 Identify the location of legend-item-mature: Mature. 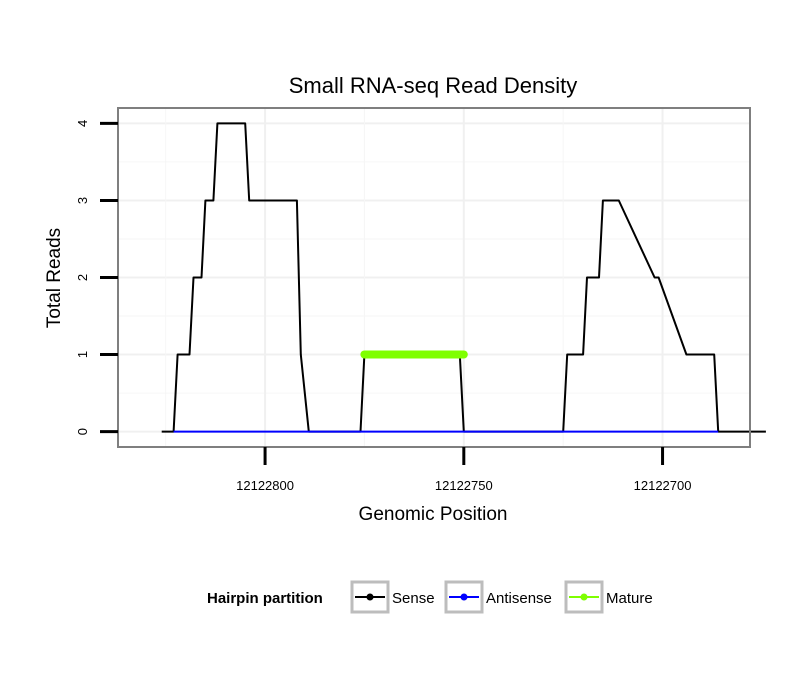
(608, 597).